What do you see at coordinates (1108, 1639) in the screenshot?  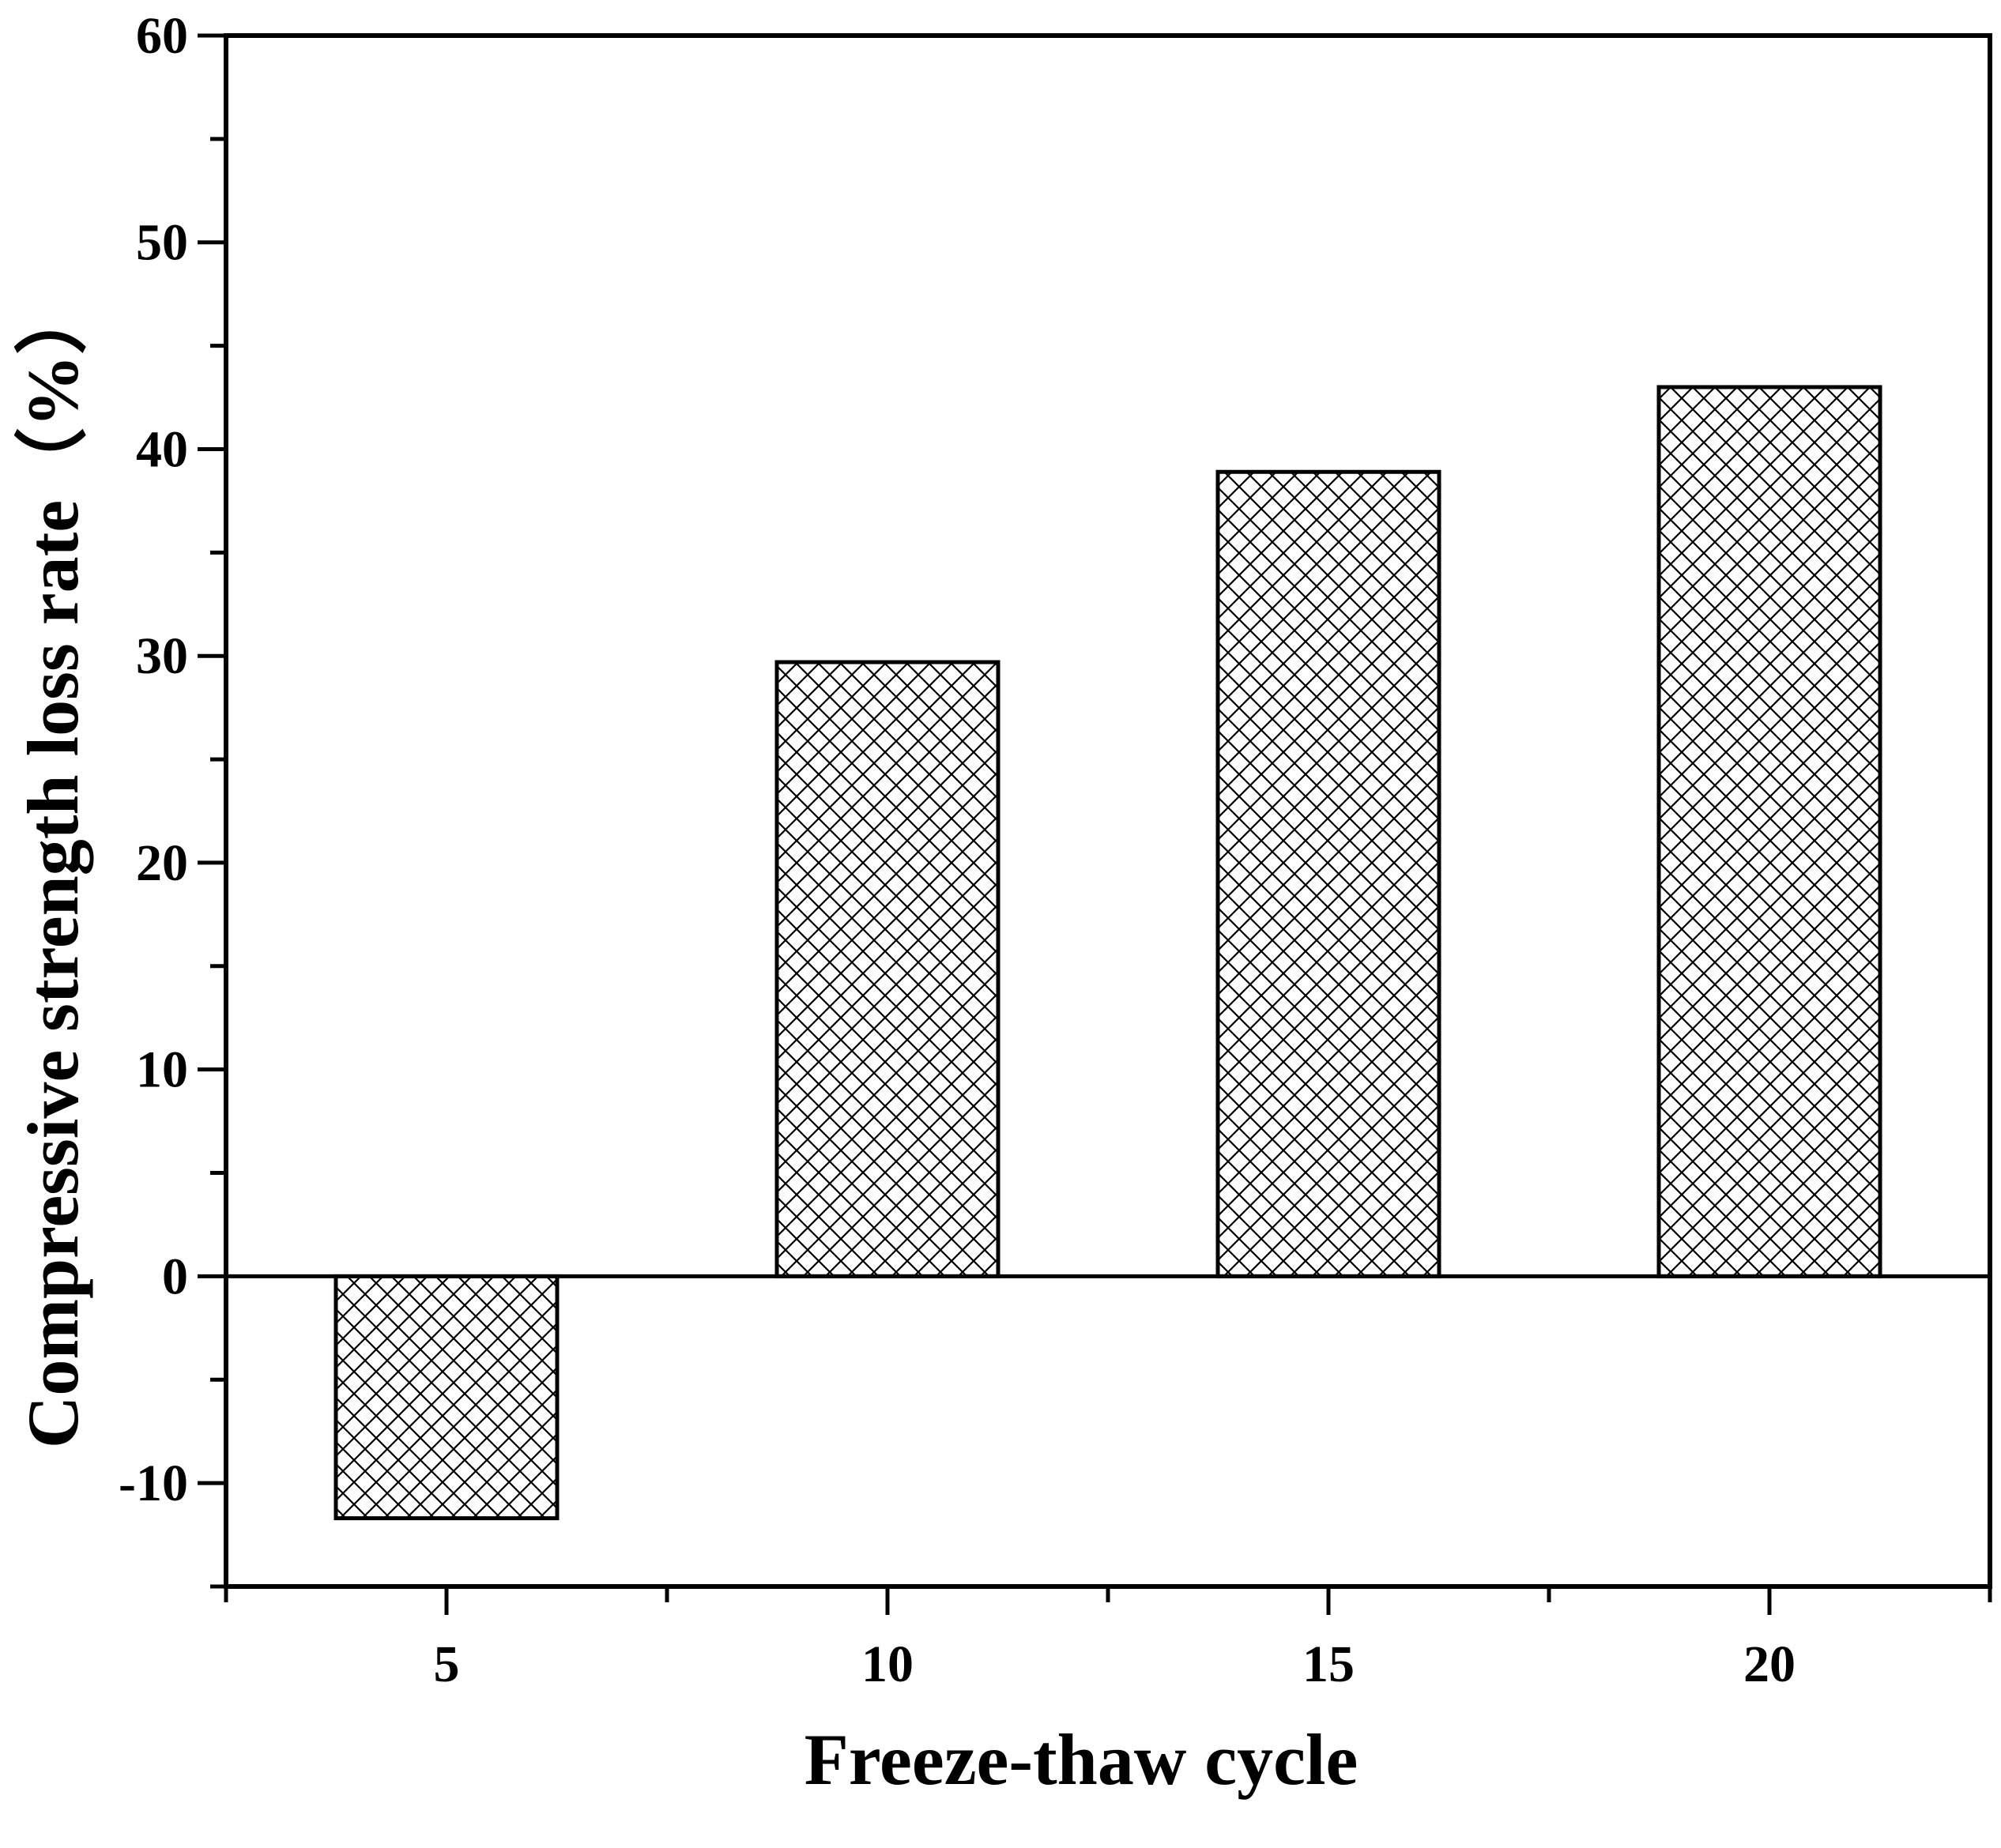 I see `x-axis: 5 10 15 20` at bounding box center [1108, 1639].